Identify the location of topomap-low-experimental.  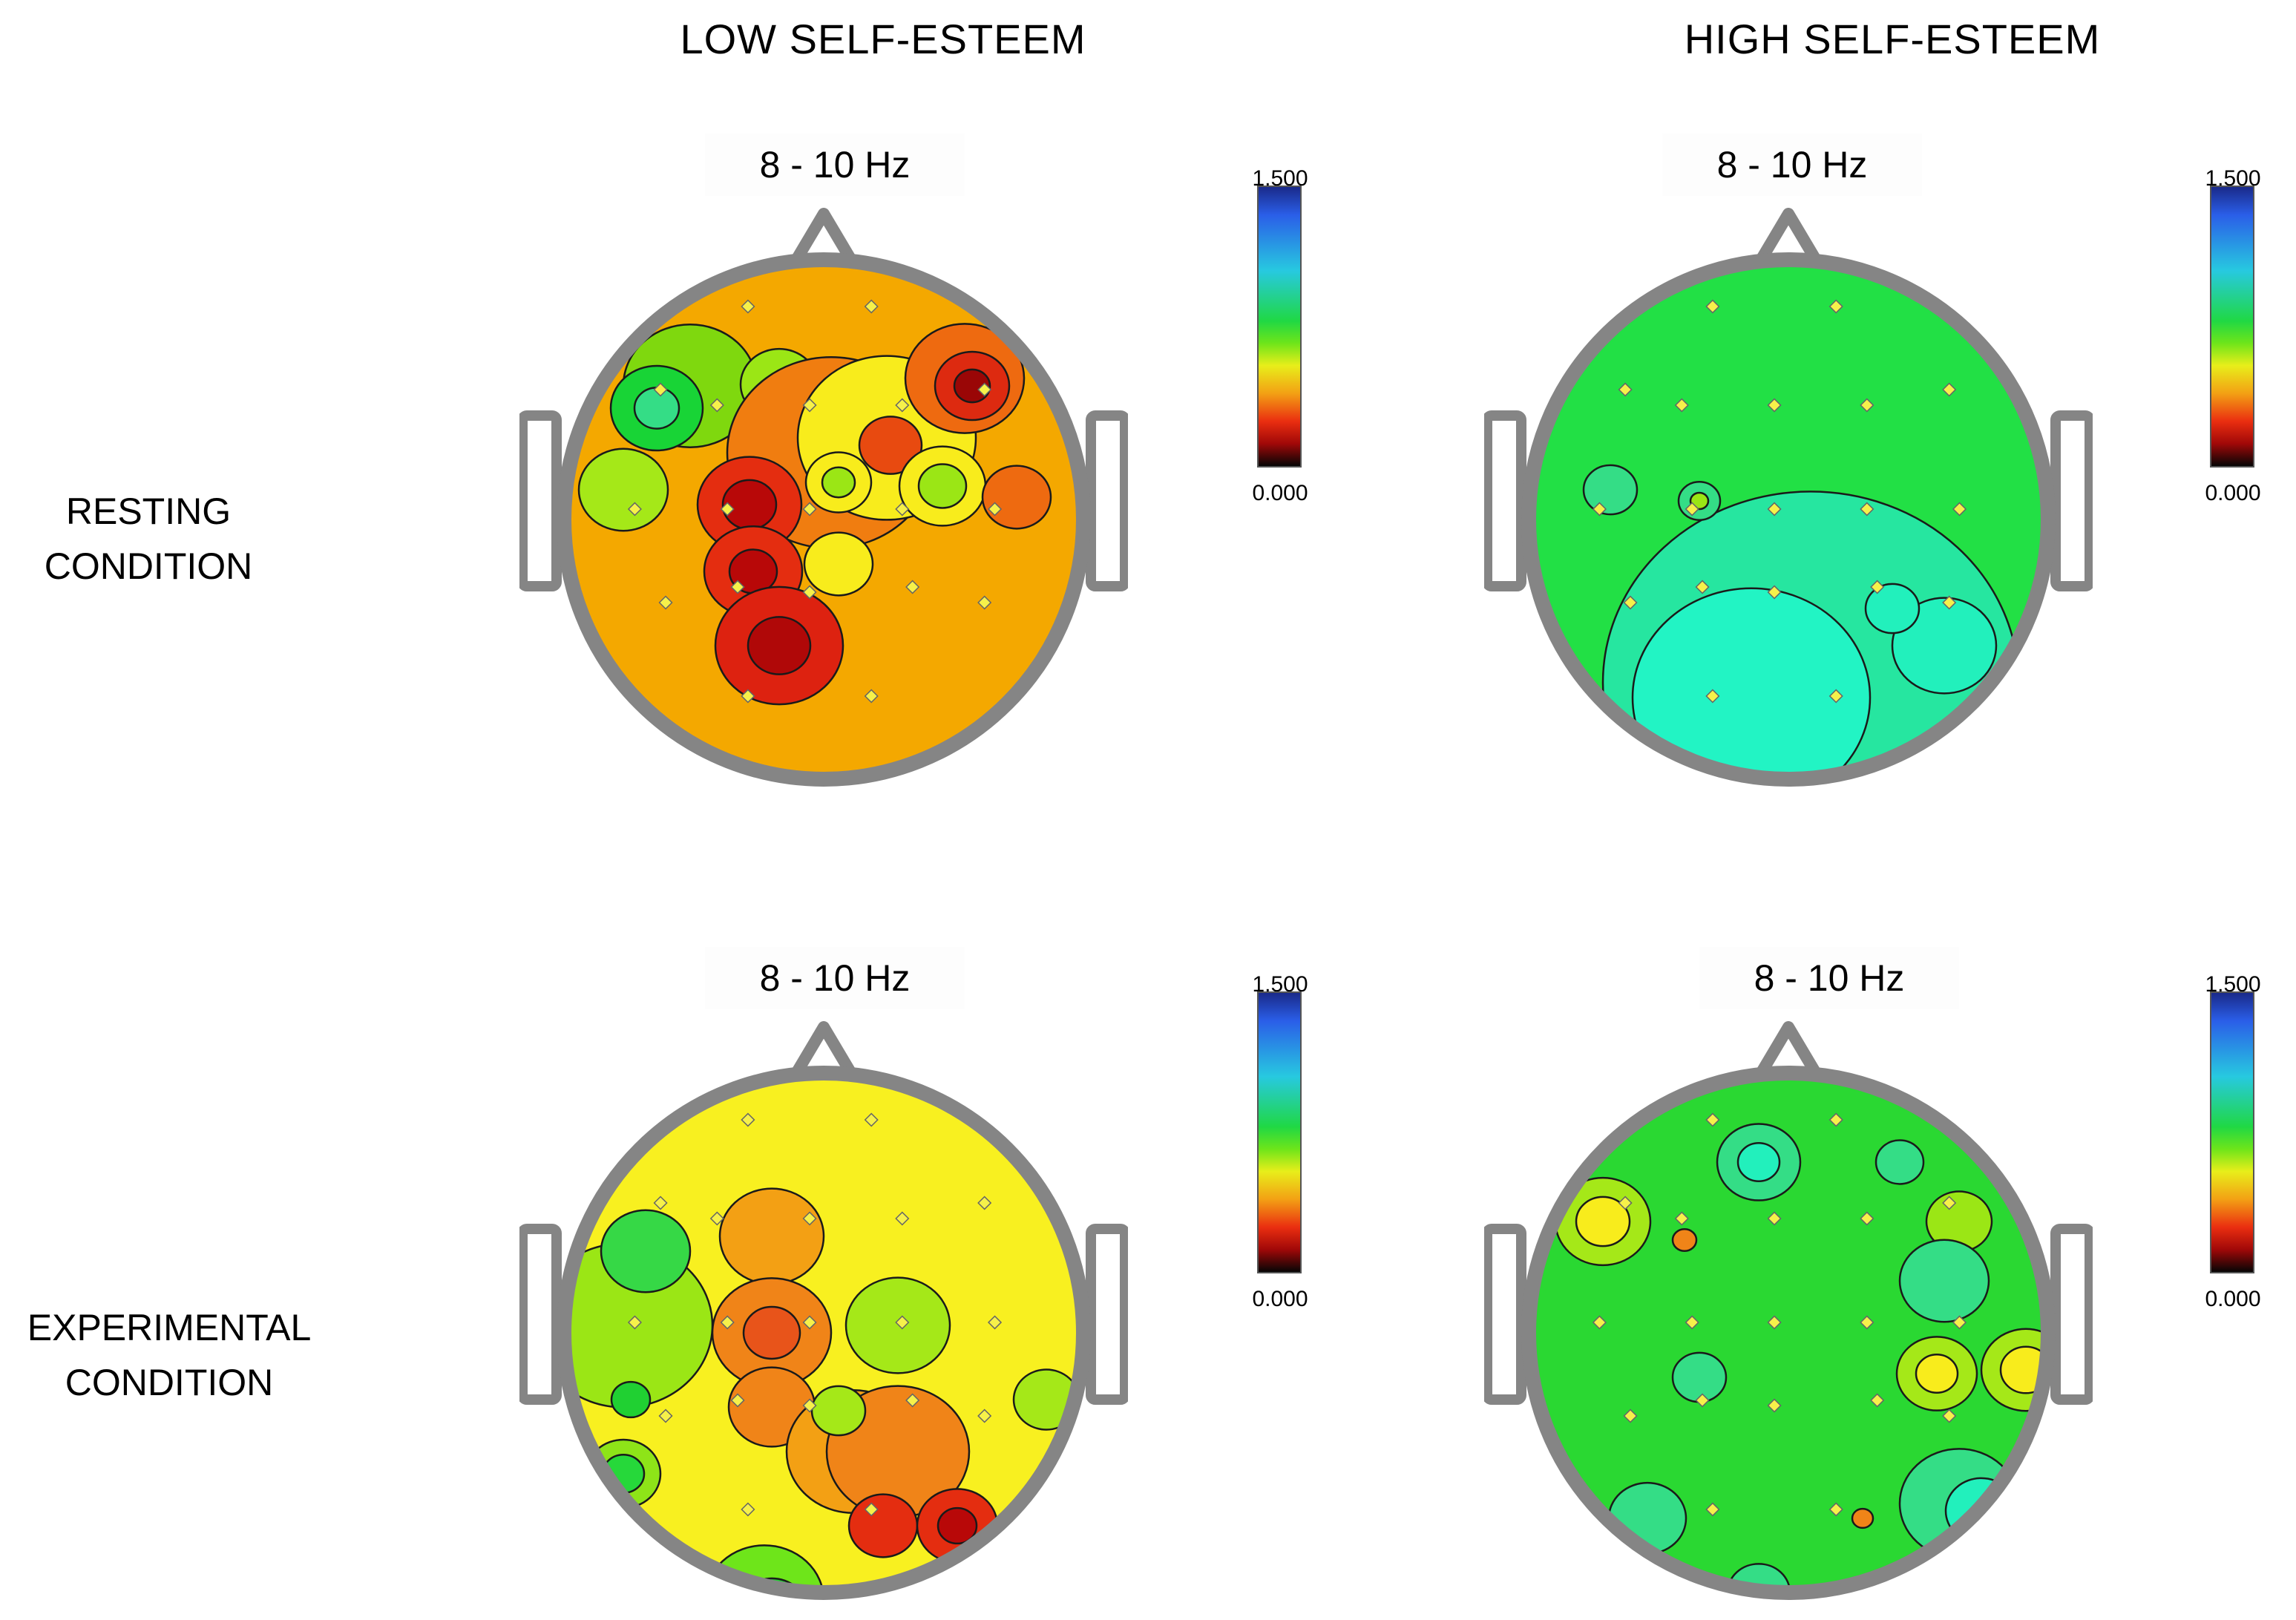
(824, 1310).